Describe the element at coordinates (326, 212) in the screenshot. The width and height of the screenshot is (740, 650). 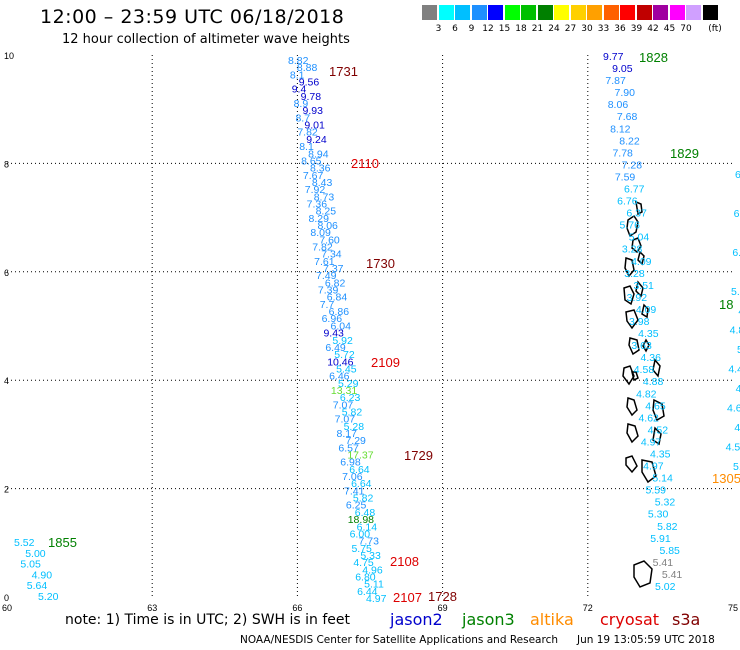
I see `swh-value-main: 8.25` at that location.